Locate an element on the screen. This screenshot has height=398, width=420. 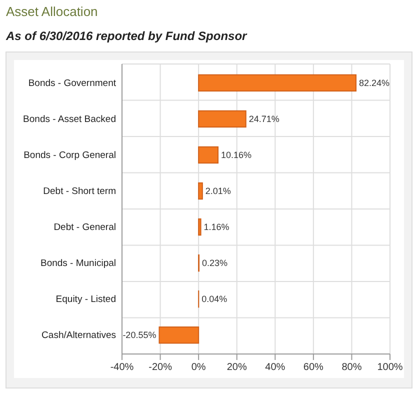
y-tick-label: Bonds - Corp General is located at coordinates (70, 156).